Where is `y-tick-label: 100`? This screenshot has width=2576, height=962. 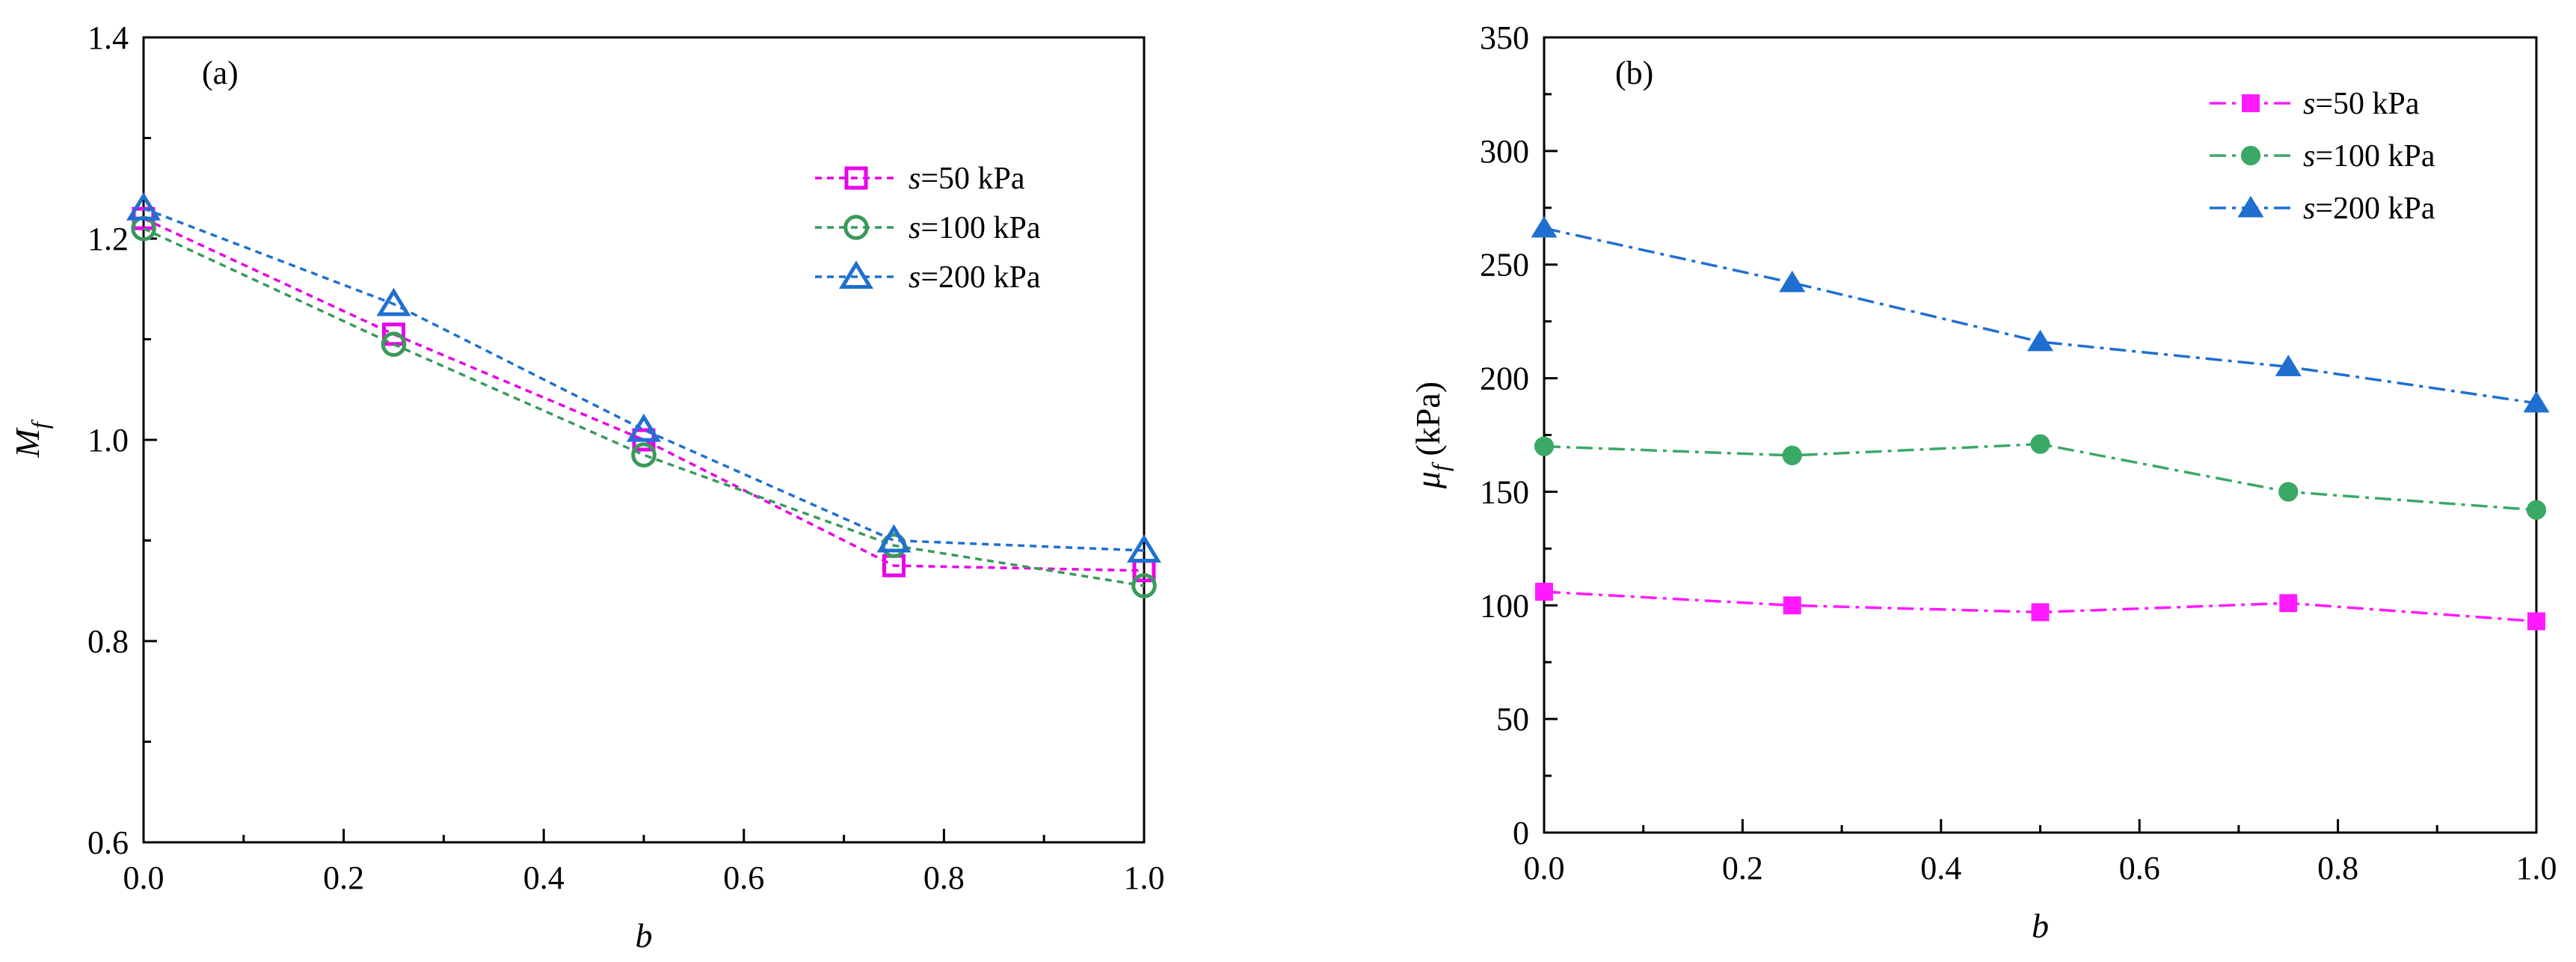 y-tick-label: 100 is located at coordinates (1504, 605).